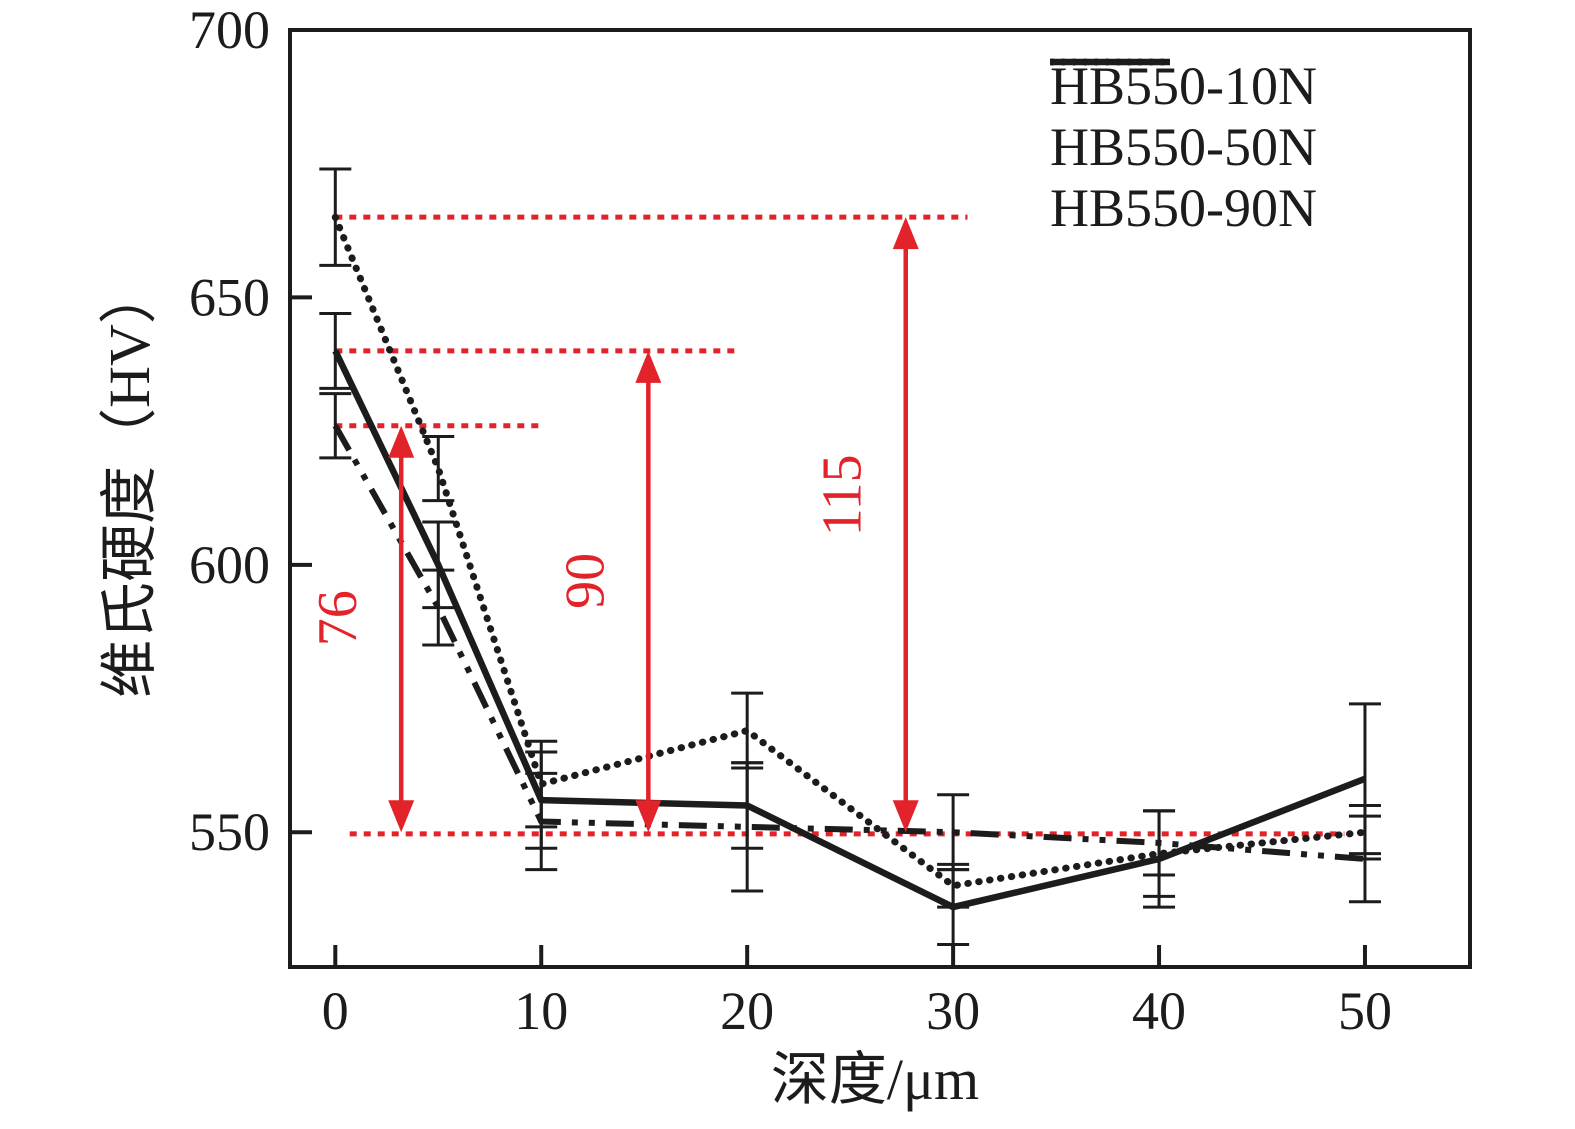  What do you see at coordinates (129, 482) in the screenshot?
I see `y-axis-label: 维氏硬度（HV）` at bounding box center [129, 482].